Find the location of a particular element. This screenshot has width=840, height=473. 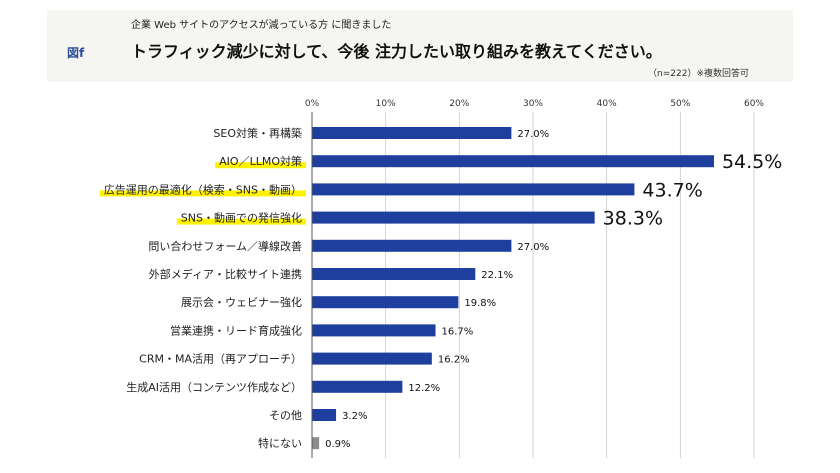

category-label: 問い合わせフォーム／導線改善 is located at coordinates (225, 246).